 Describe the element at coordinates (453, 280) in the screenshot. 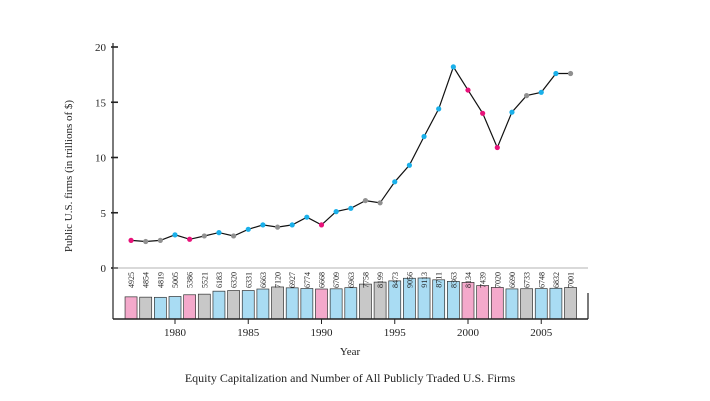

I see `firm-count-label: 8363` at that location.